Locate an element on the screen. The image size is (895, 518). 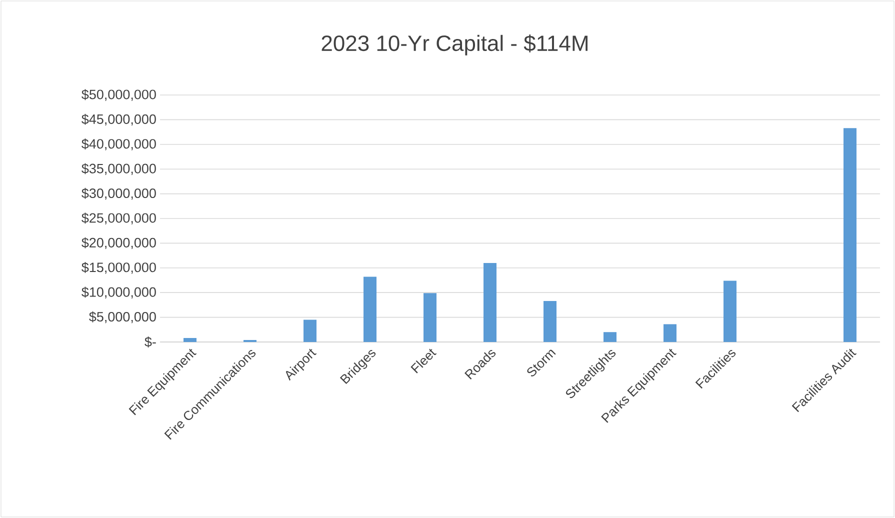
chart-title: 2023 10-Yr Capital - $114M is located at coordinates (455, 45).